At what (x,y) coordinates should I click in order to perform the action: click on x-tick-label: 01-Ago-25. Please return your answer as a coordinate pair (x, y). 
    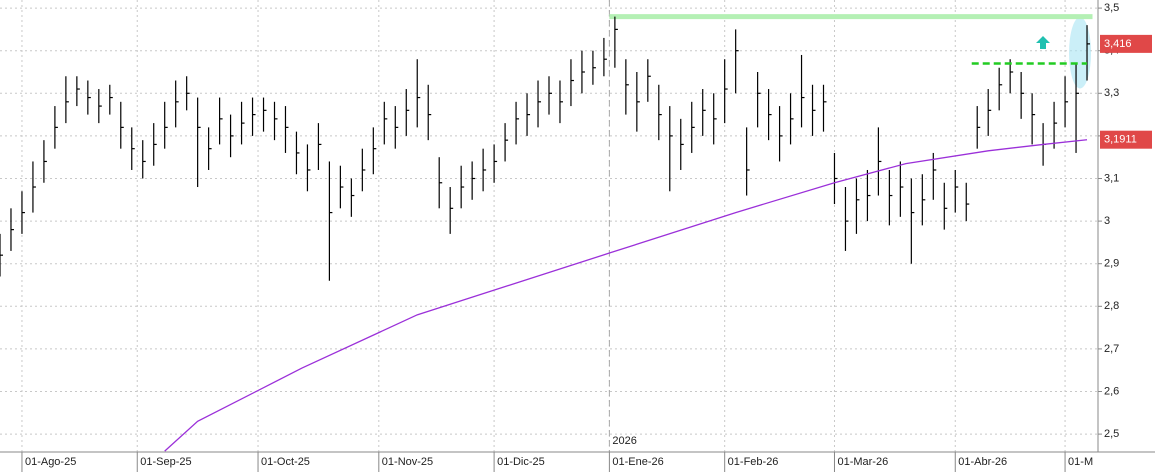
    Looking at the image, I should click on (50, 462).